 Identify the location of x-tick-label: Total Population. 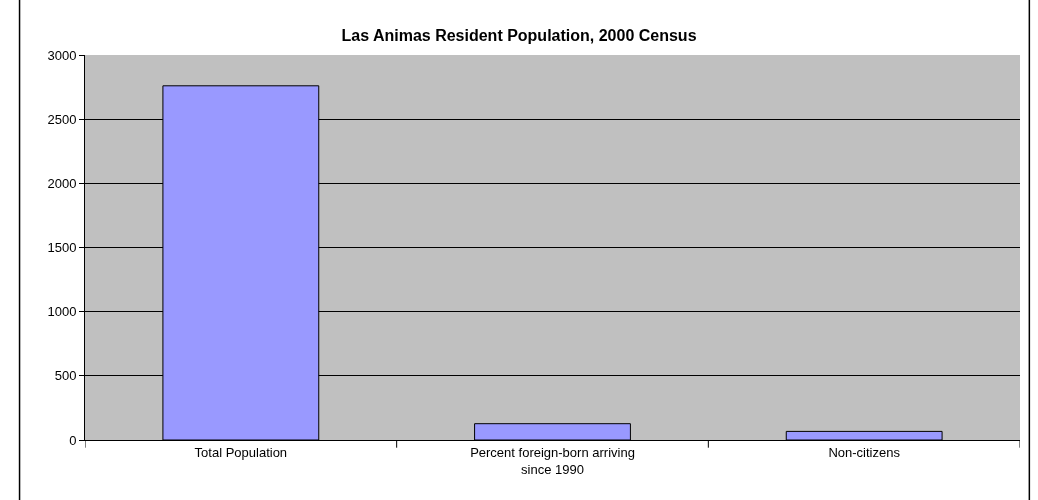
(241, 452).